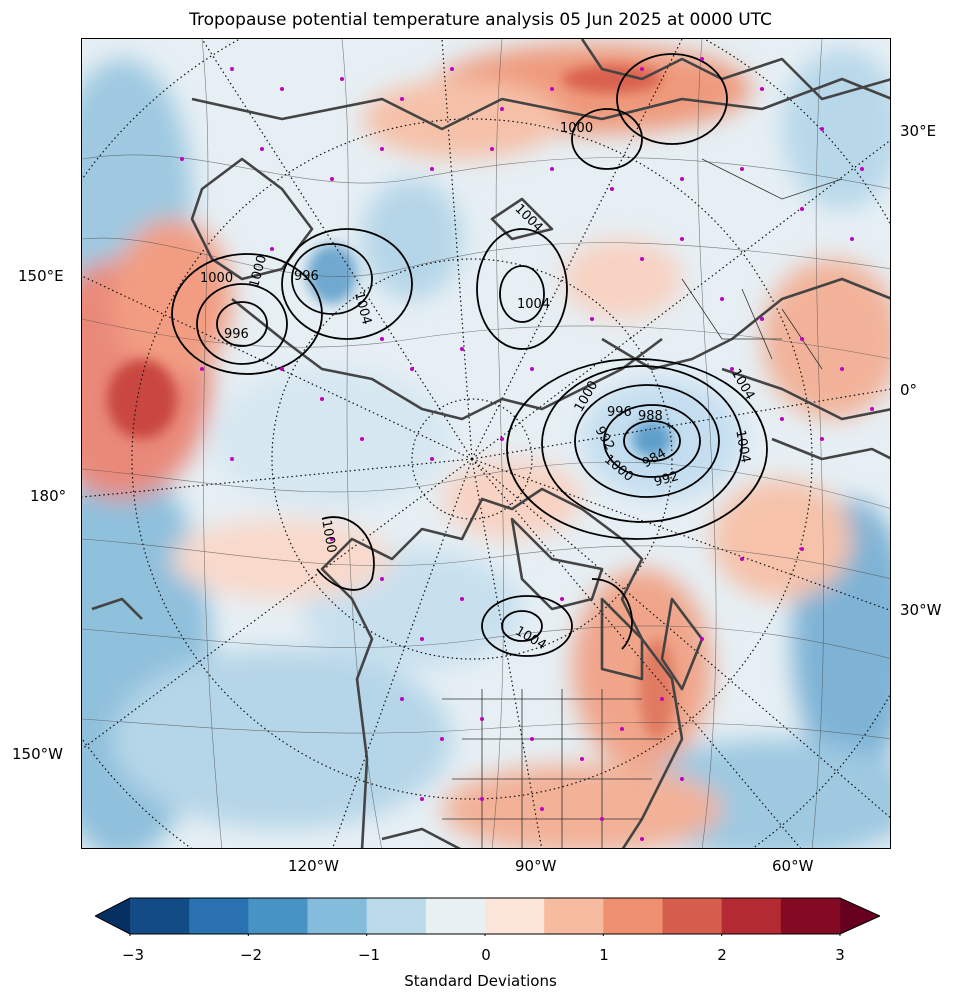 Image resolution: width=961 pixels, height=1003 pixels. Describe the element at coordinates (860, 916) in the screenshot. I see `colorbar-extend-high` at that location.